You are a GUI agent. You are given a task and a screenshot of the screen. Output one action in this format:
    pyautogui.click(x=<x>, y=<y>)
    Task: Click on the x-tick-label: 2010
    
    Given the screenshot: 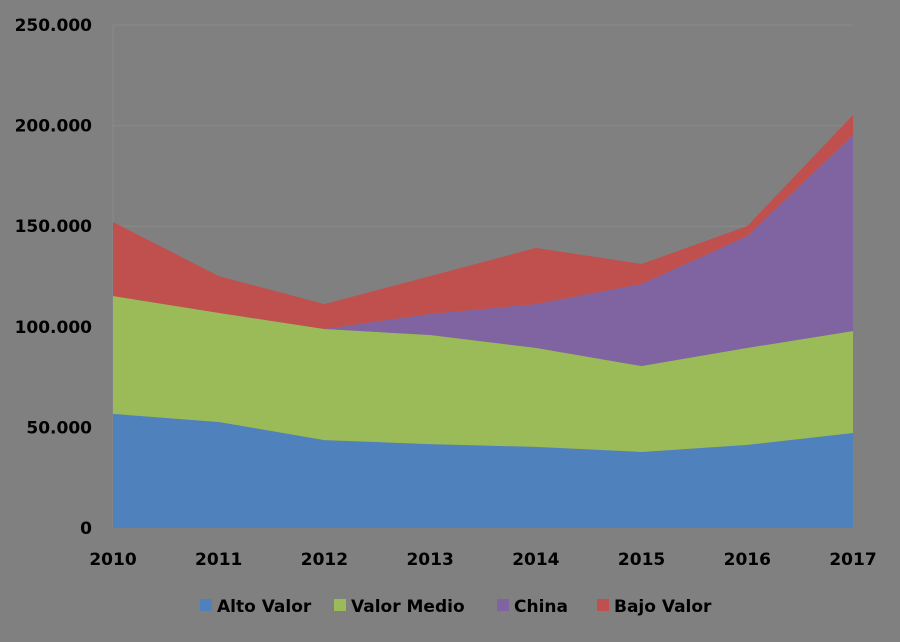 What is the action you would take?
    pyautogui.click(x=112, y=560)
    